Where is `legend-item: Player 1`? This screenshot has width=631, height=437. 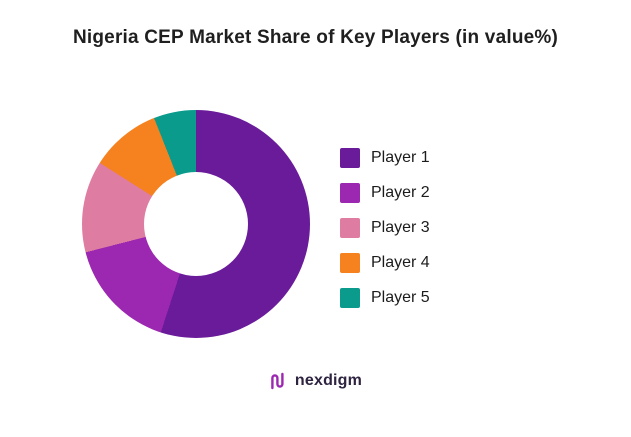
legend-item: Player 1 is located at coordinates (385, 158).